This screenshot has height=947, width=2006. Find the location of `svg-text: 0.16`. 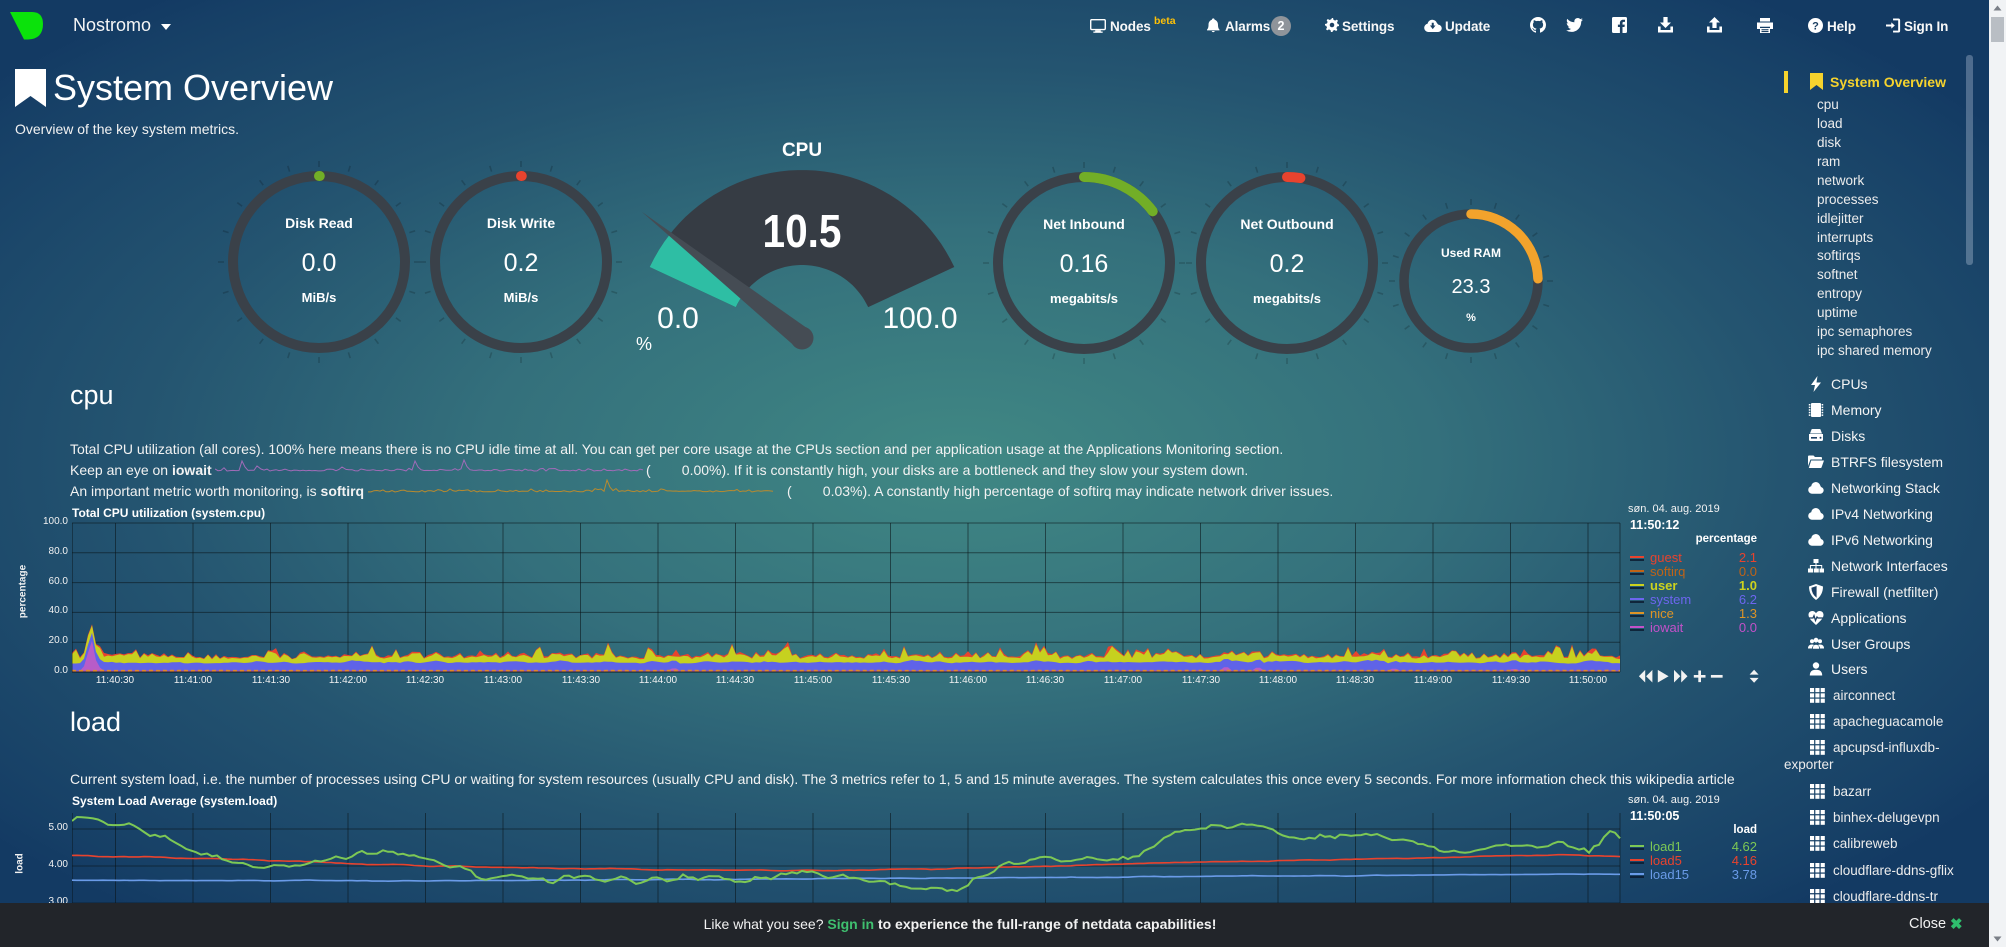

svg-text: 0.16 is located at coordinates (1084, 264).